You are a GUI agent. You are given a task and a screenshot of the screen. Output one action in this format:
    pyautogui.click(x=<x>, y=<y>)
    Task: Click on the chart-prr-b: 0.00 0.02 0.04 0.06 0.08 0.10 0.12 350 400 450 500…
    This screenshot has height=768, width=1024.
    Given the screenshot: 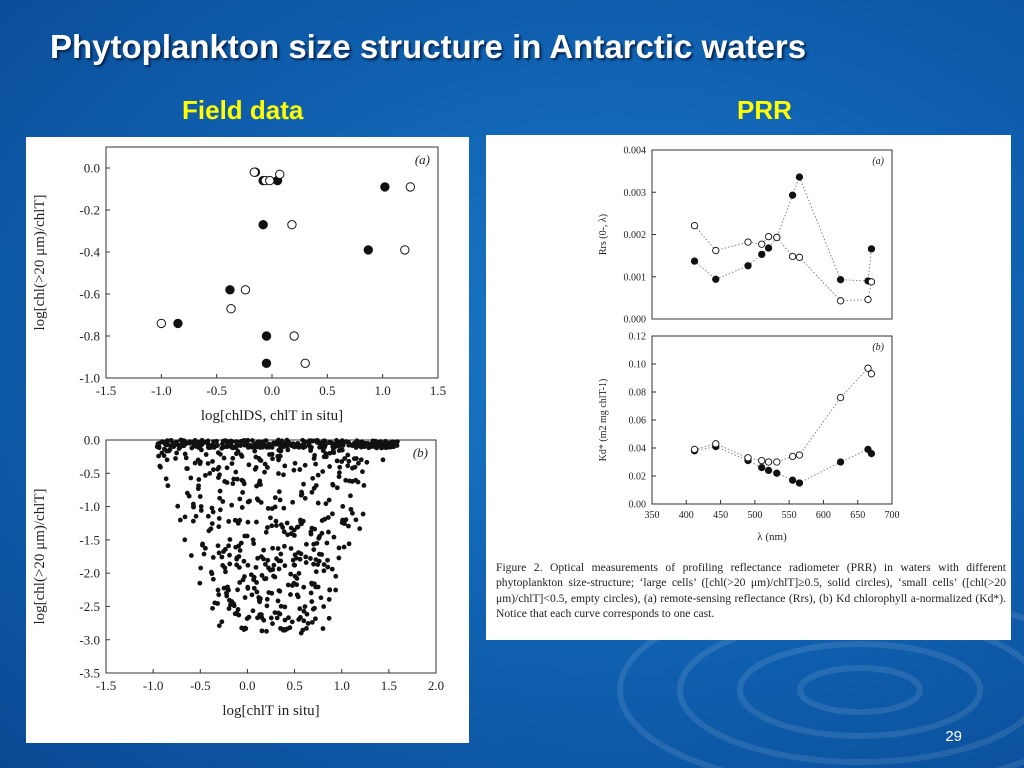 What is the action you would take?
    pyautogui.click(x=749, y=438)
    